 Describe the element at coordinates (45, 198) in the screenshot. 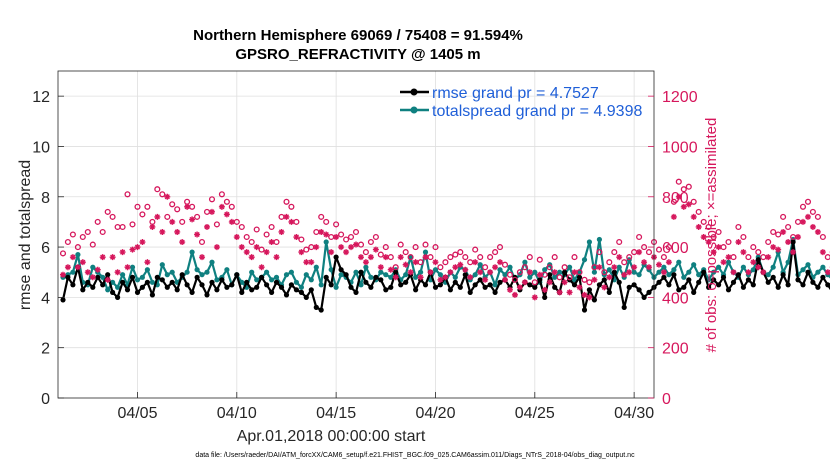

I see `y-tick-label: 8` at that location.